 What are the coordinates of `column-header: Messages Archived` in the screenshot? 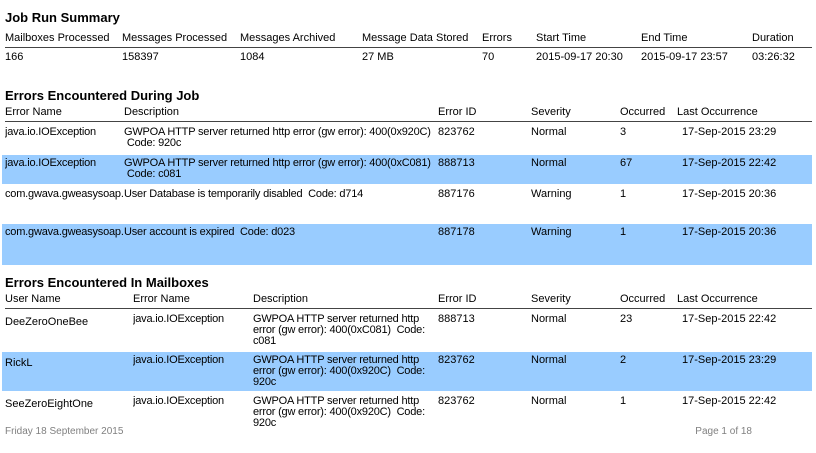 It's located at (288, 38).